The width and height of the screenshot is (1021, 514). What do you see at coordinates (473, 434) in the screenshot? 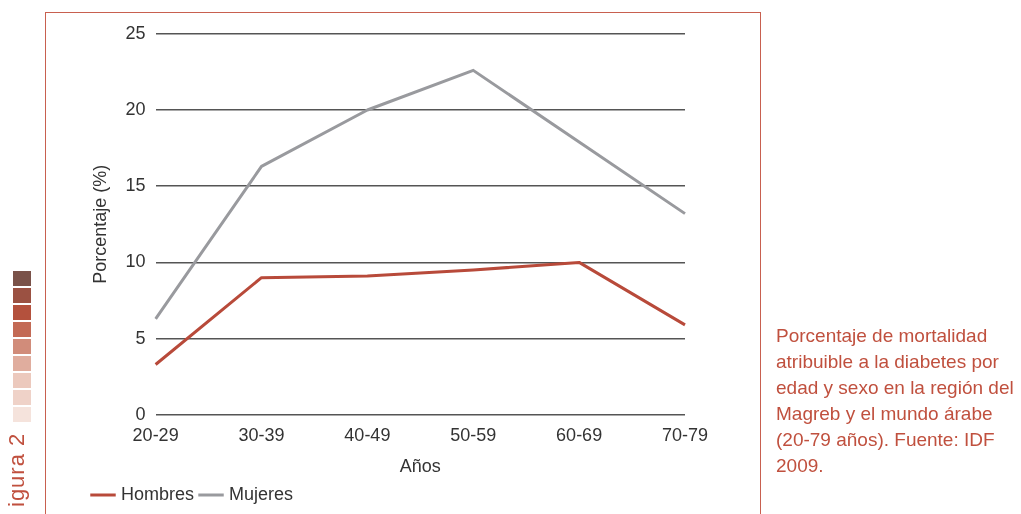
I see `x-tick-label: 50-59` at bounding box center [473, 434].